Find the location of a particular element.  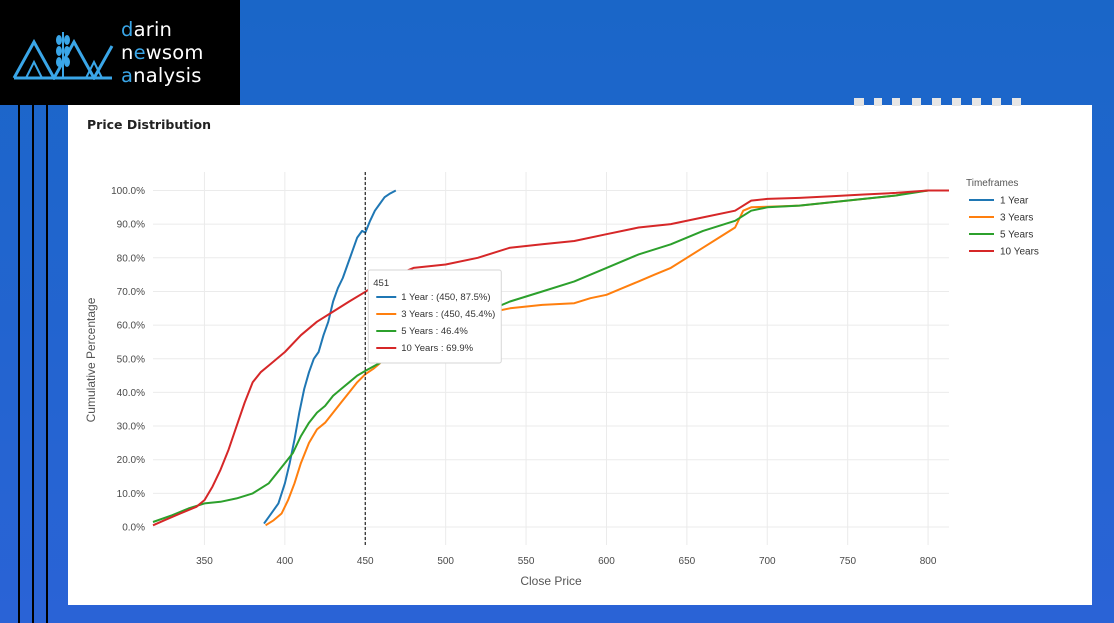

select-icon is located at coordinates (916, 102).